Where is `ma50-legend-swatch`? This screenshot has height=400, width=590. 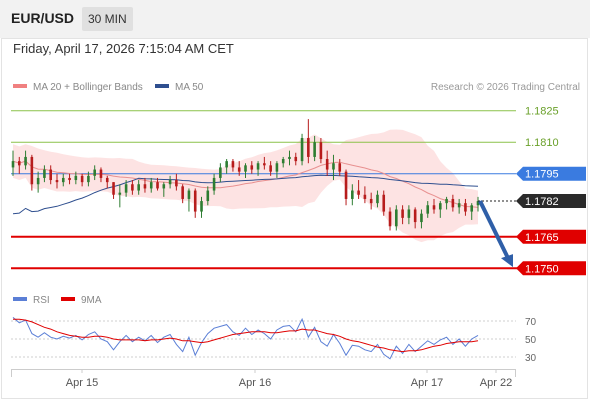 ma50-legend-swatch is located at coordinates (162, 86).